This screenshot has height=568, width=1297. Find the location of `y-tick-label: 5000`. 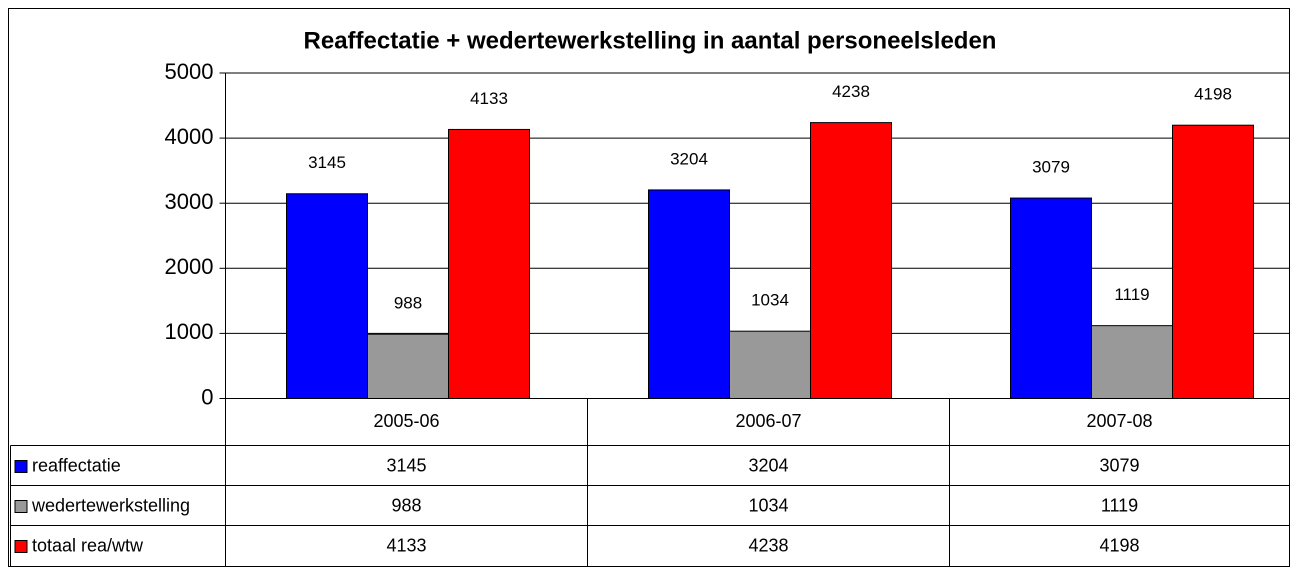

y-tick-label: 5000 is located at coordinates (189, 71).